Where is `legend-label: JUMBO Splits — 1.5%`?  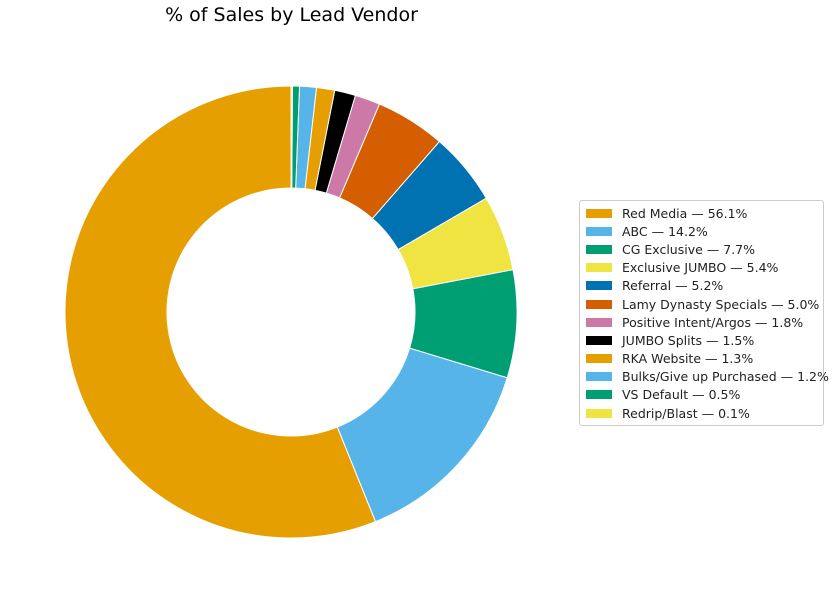
legend-label: JUMBO Splits — 1.5% is located at coordinates (688, 340).